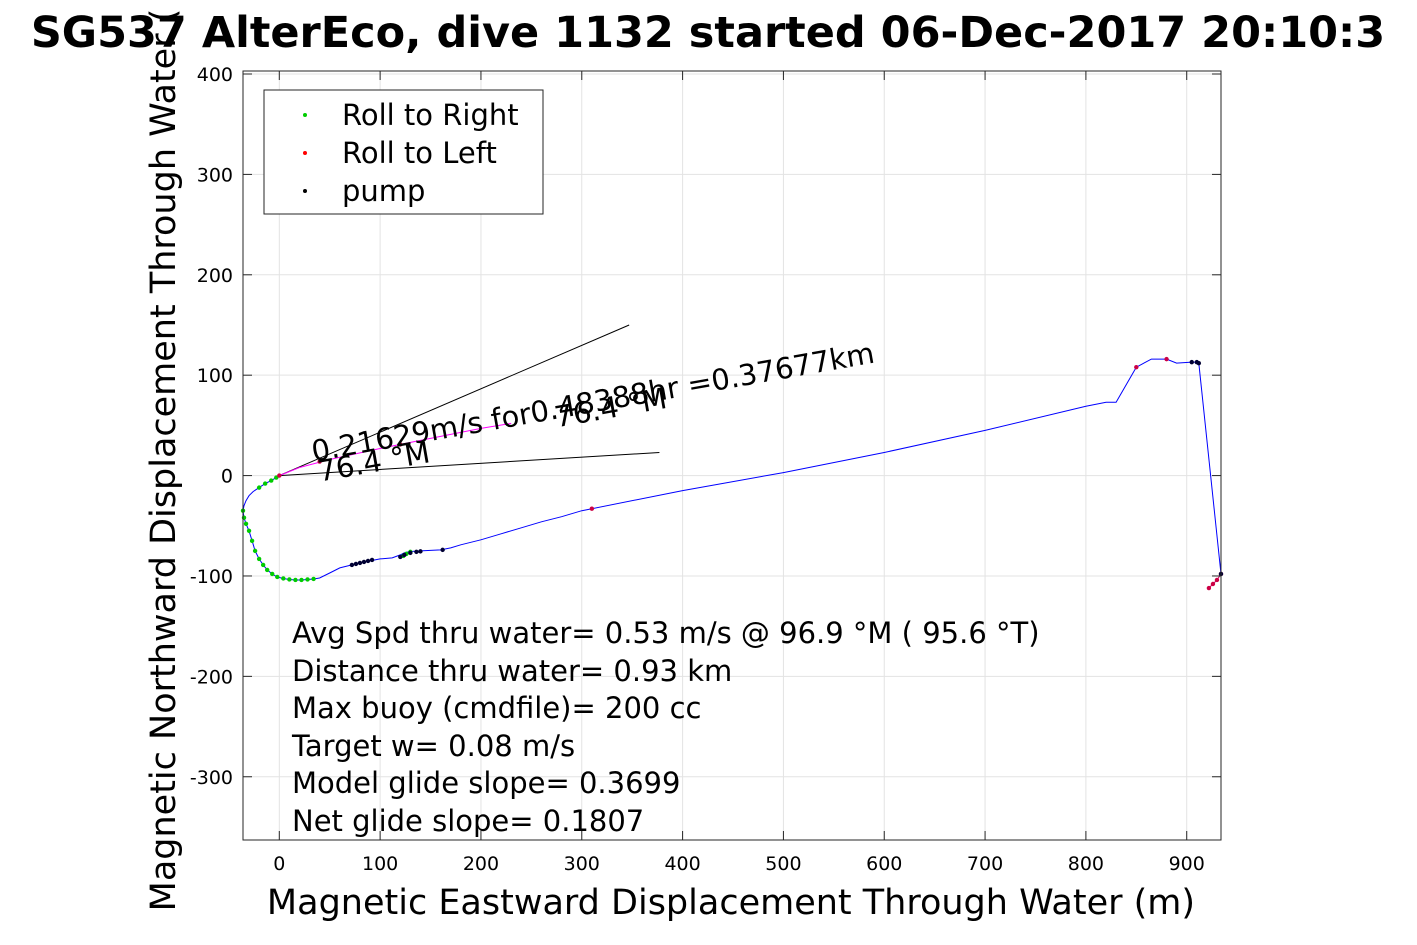 This screenshot has height=945, width=1417. Describe the element at coordinates (227, 477) in the screenshot. I see `y-tick-label: 0` at that location.